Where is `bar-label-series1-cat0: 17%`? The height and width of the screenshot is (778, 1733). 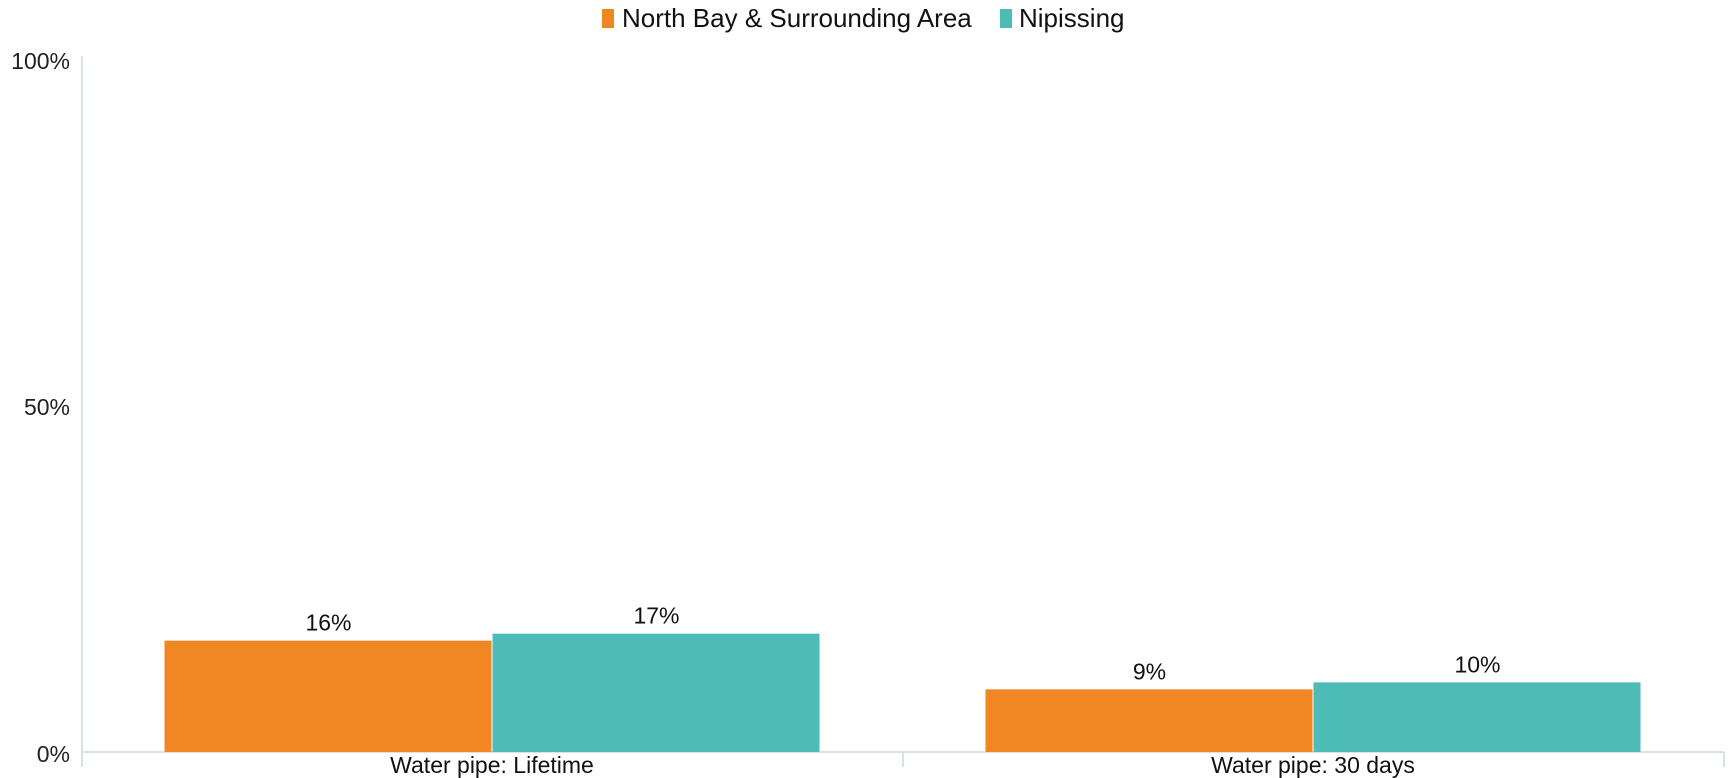 bar-label-series1-cat0: 17% is located at coordinates (656, 616).